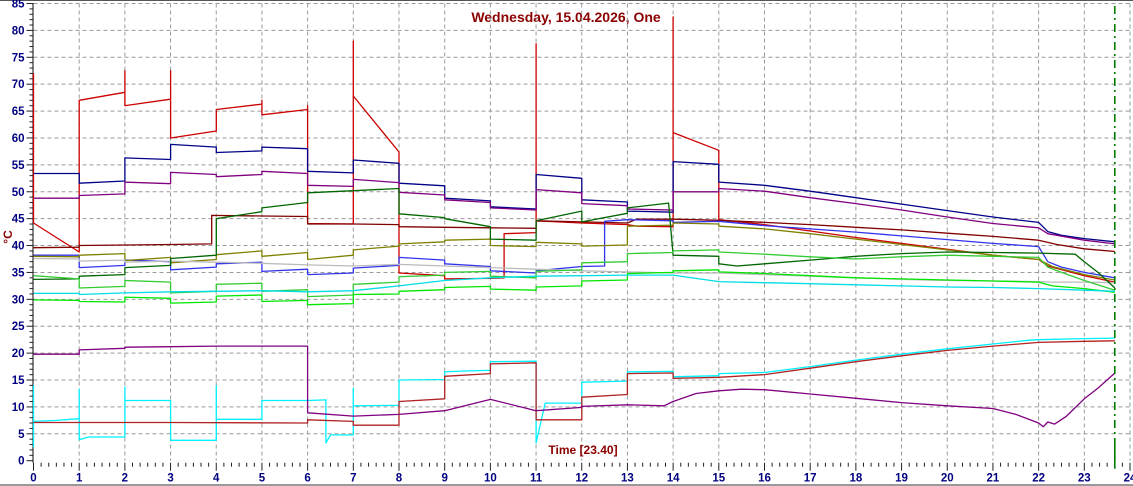 Image resolution: width=1133 pixels, height=486 pixels. Describe the element at coordinates (262, 479) in the screenshot. I see `x-tick-label-5: 5` at that location.